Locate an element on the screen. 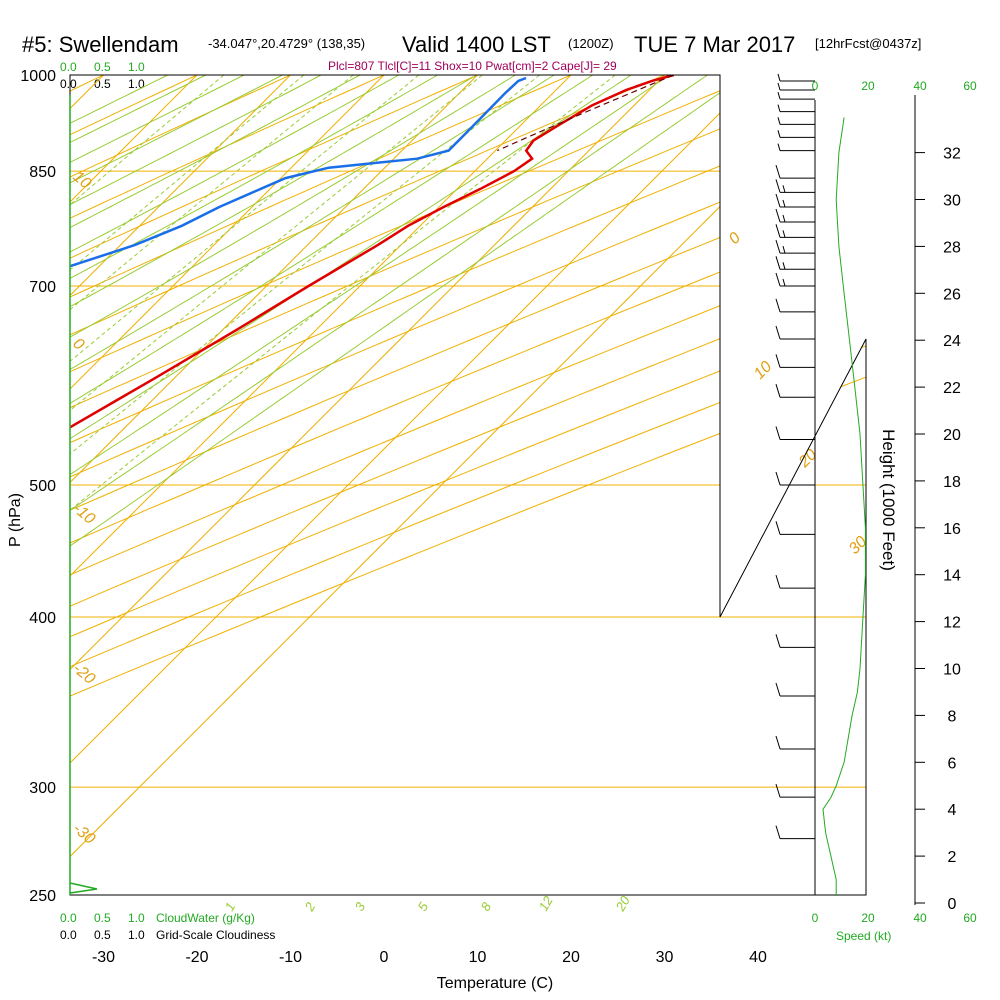  parcel-path is located at coordinates (586, 113).